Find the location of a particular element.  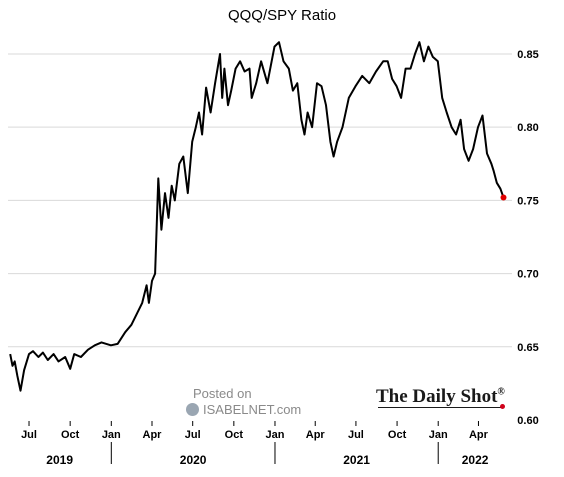

last-value-marker is located at coordinates (503, 197).